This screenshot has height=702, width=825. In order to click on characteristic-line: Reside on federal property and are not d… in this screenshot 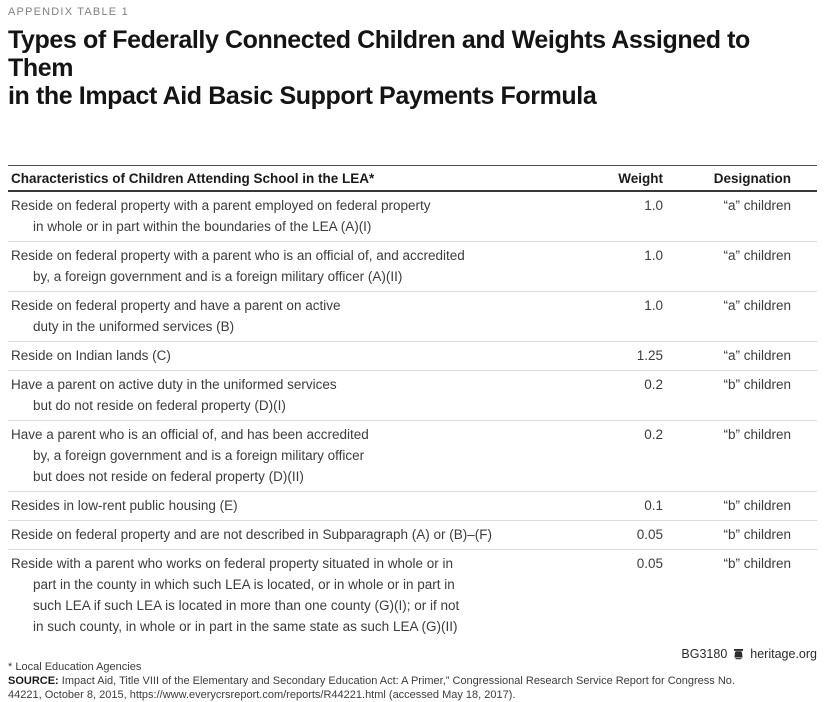, I will do `click(292, 534)`.